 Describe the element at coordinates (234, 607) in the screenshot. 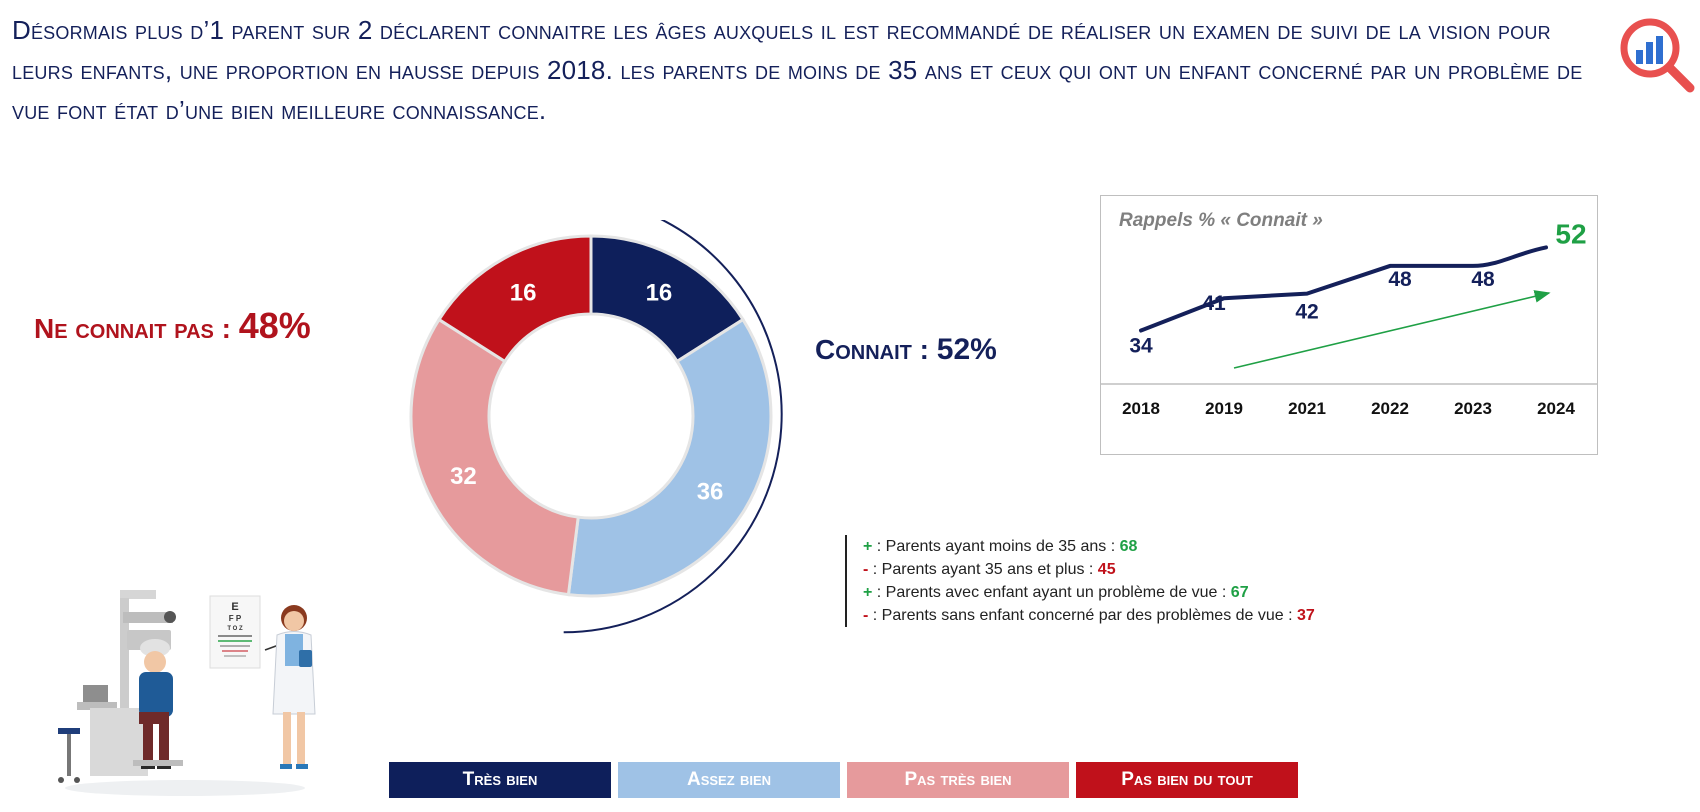

I see `eye-chart-letter-row: E` at that location.